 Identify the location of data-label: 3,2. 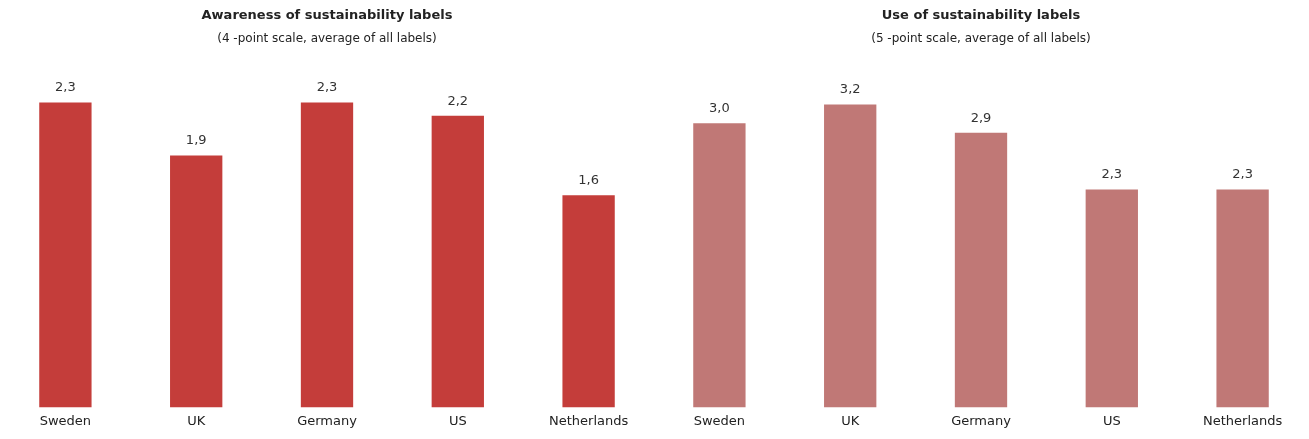
(850, 89).